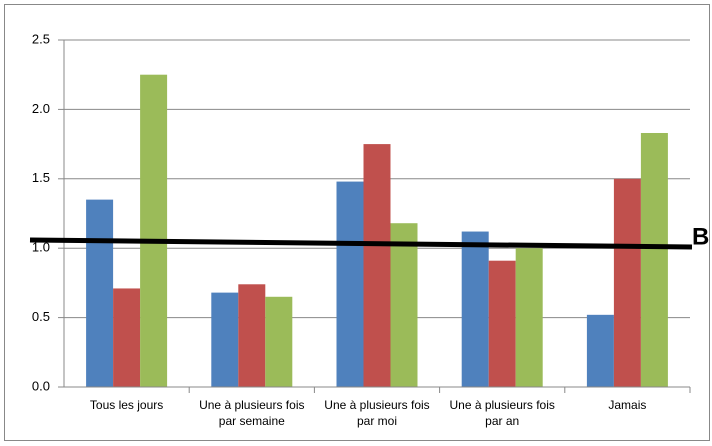 This screenshot has width=712, height=446. What do you see at coordinates (126, 405) in the screenshot?
I see `x-tick-label: Tous les jours` at bounding box center [126, 405].